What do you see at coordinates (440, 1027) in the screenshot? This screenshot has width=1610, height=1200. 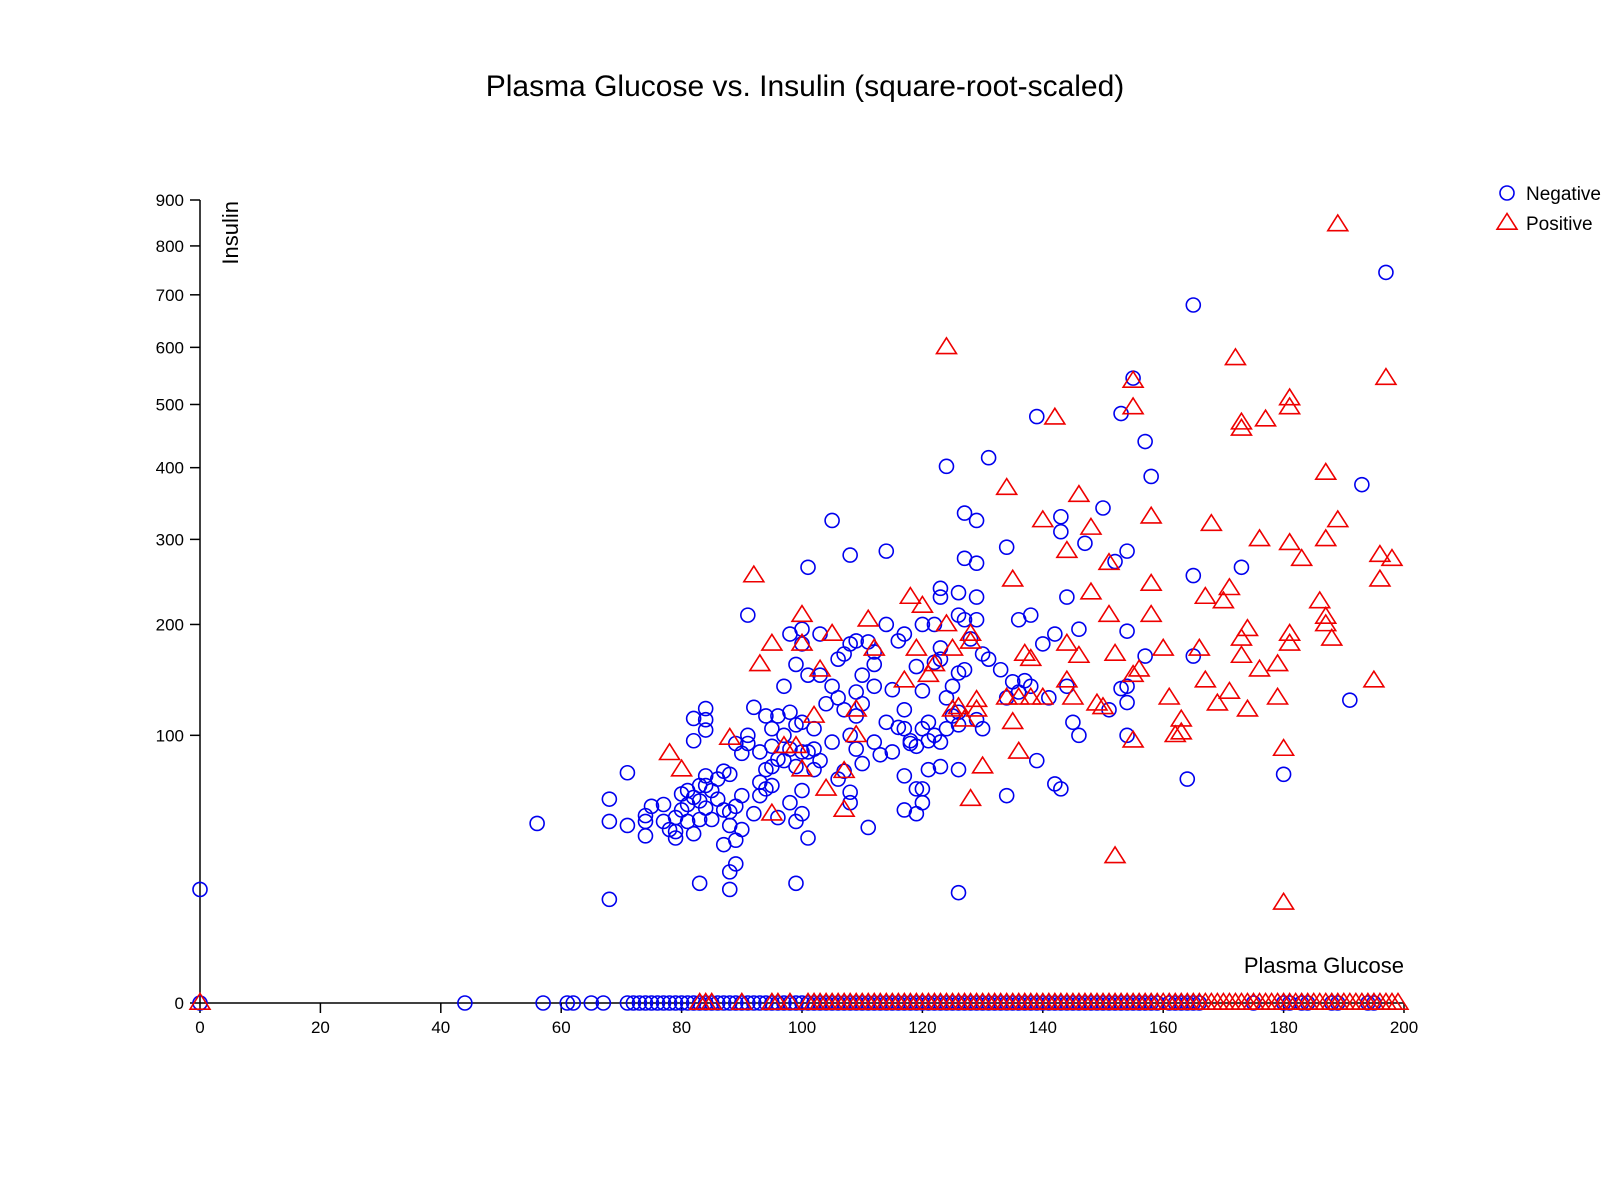 I see `x-tick-label: 40` at bounding box center [440, 1027].